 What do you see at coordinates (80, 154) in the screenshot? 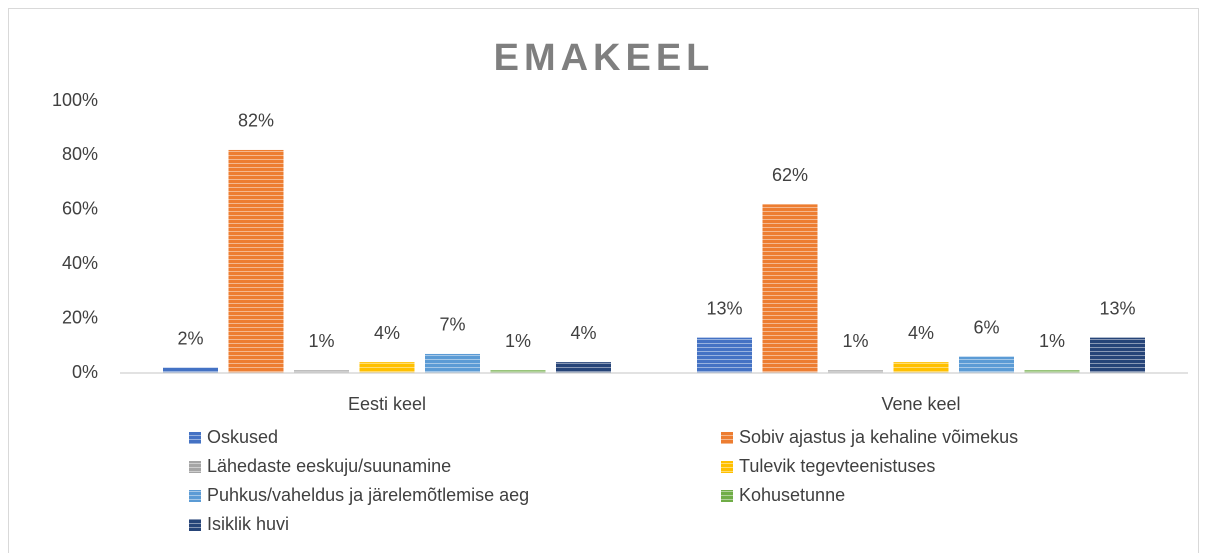
I see `y-tick-label: 80%` at bounding box center [80, 154].